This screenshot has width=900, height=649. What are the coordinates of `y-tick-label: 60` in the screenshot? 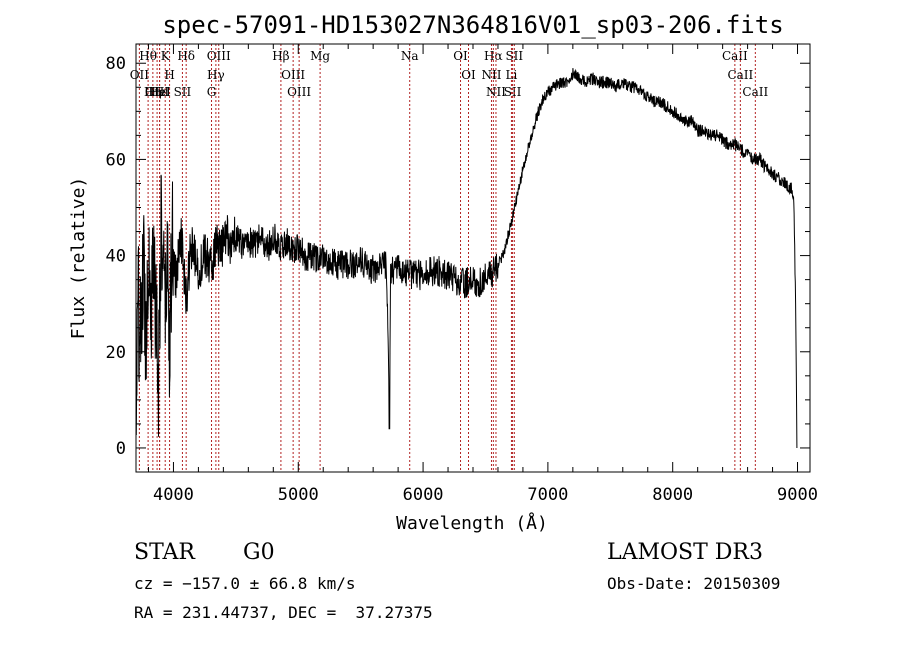 It's located at (116, 160).